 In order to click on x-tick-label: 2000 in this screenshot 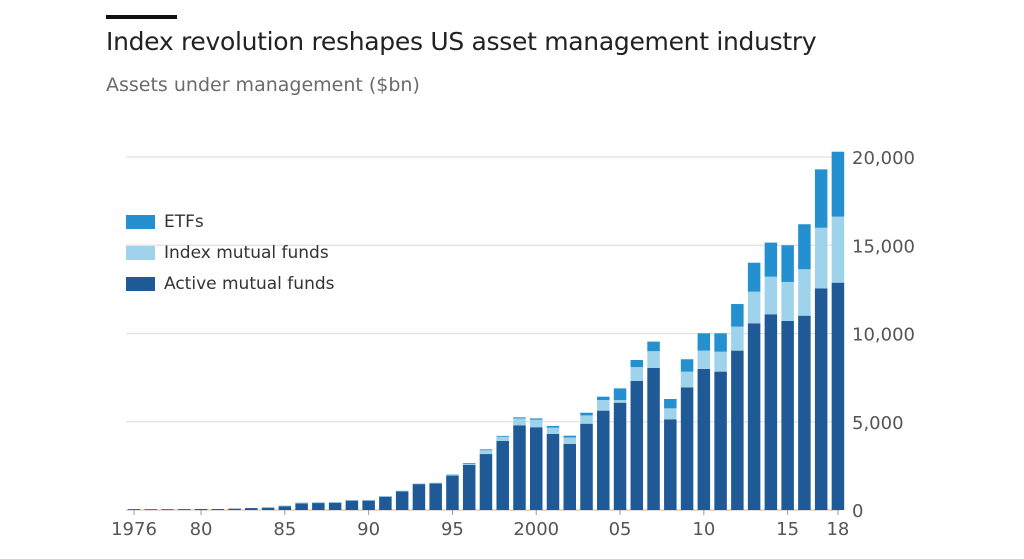, I will do `click(536, 529)`.